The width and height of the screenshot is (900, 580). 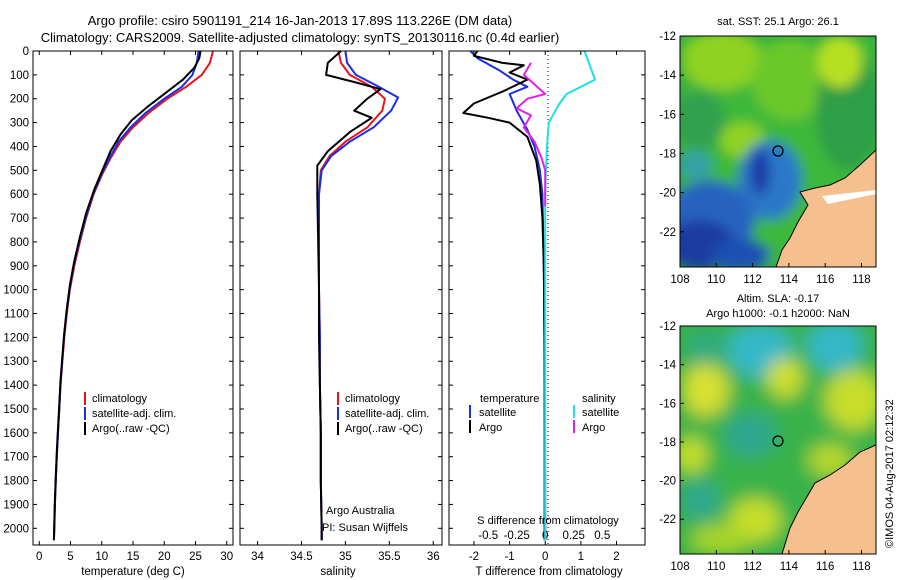 I want to click on y-tick-label: 600, so click(x=19, y=195).